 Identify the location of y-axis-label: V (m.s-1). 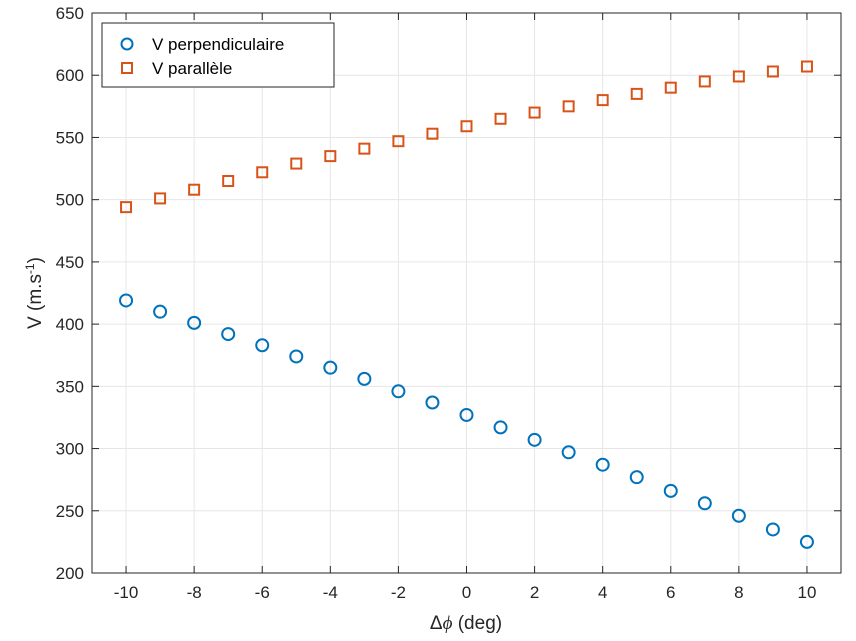
(34, 293).